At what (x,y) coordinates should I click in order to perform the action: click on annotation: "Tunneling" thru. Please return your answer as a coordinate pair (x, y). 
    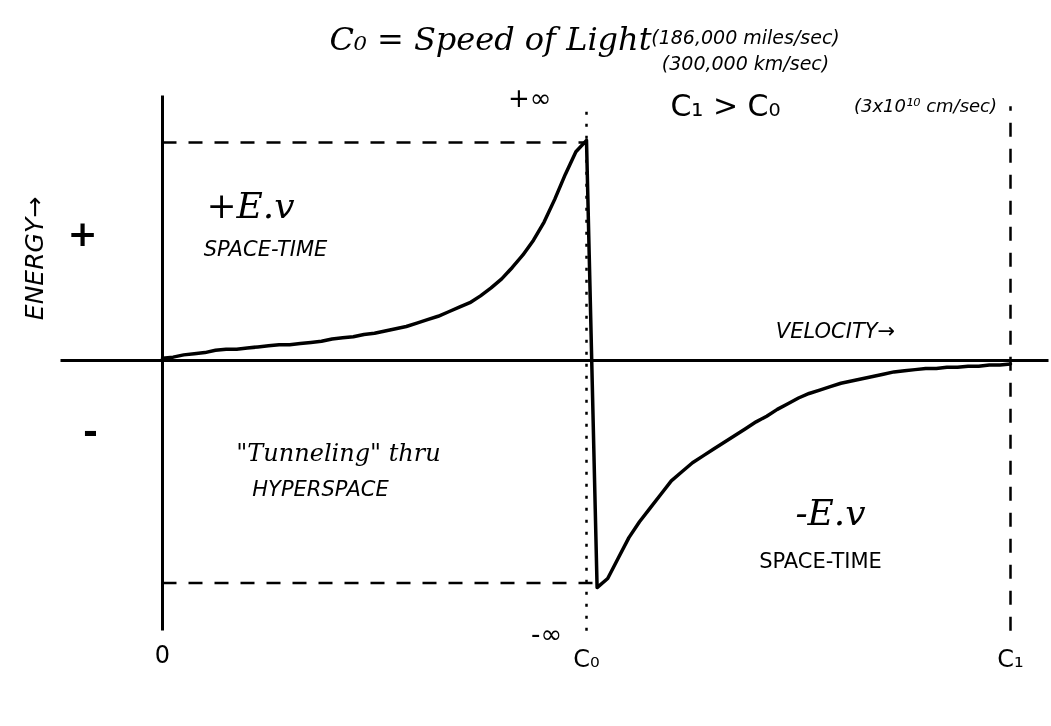
    Looking at the image, I should click on (338, 452).